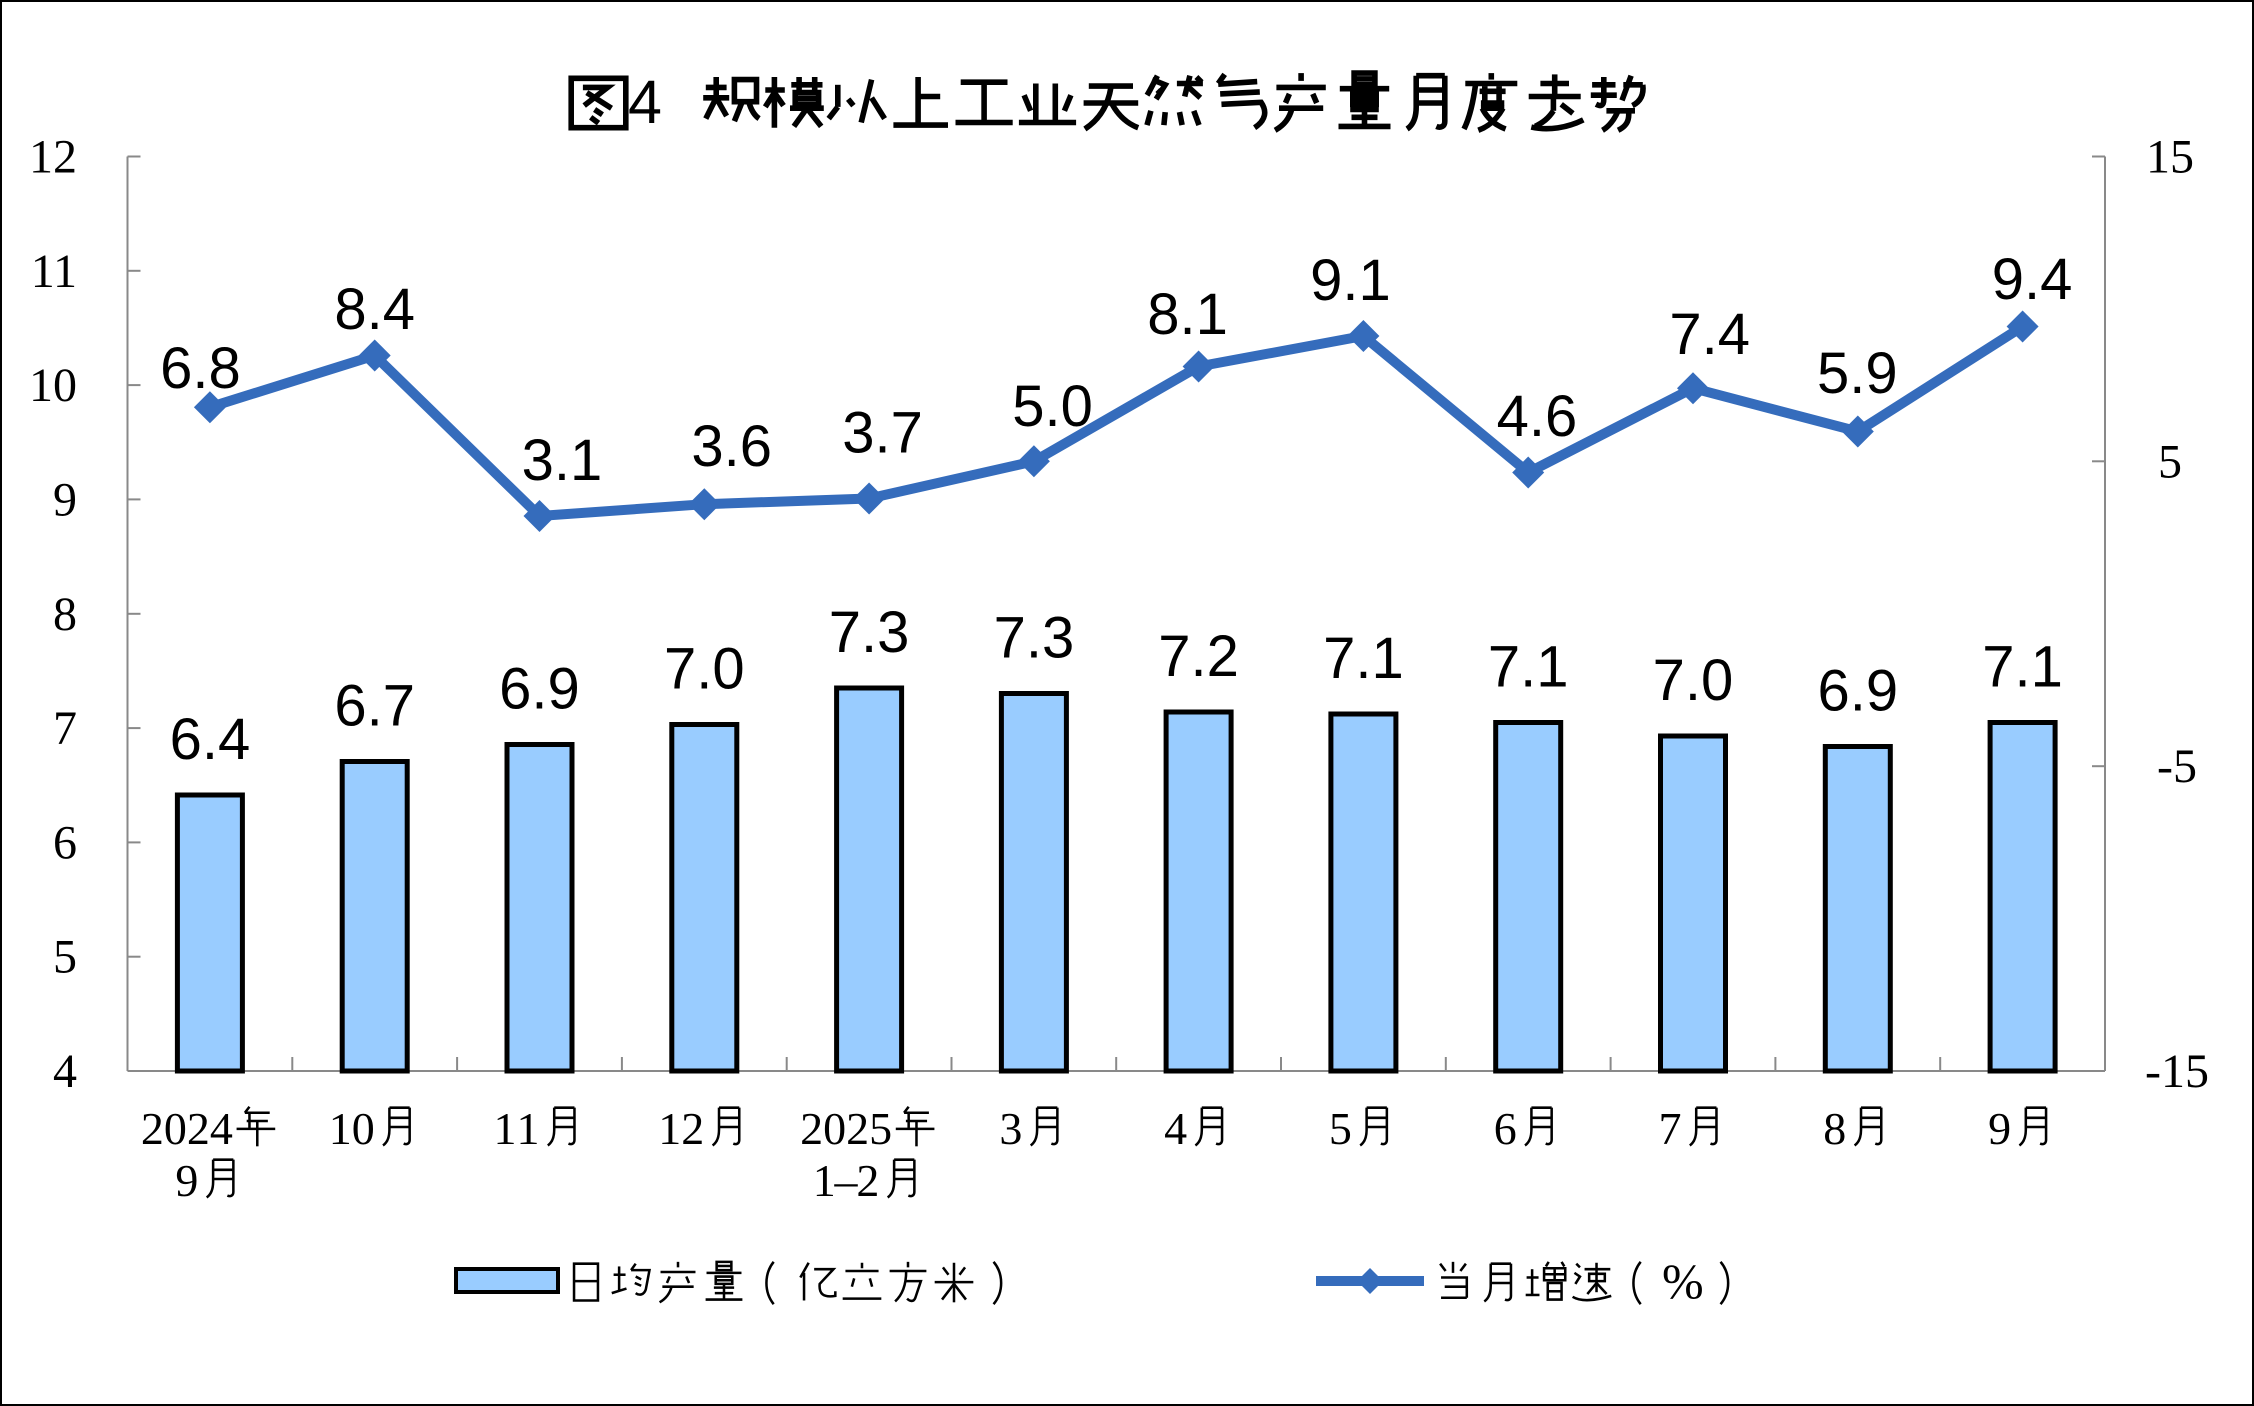 The image size is (2254, 1406). Describe the element at coordinates (1187, 314) in the screenshot. I see `svg-text: 8.1` at that location.